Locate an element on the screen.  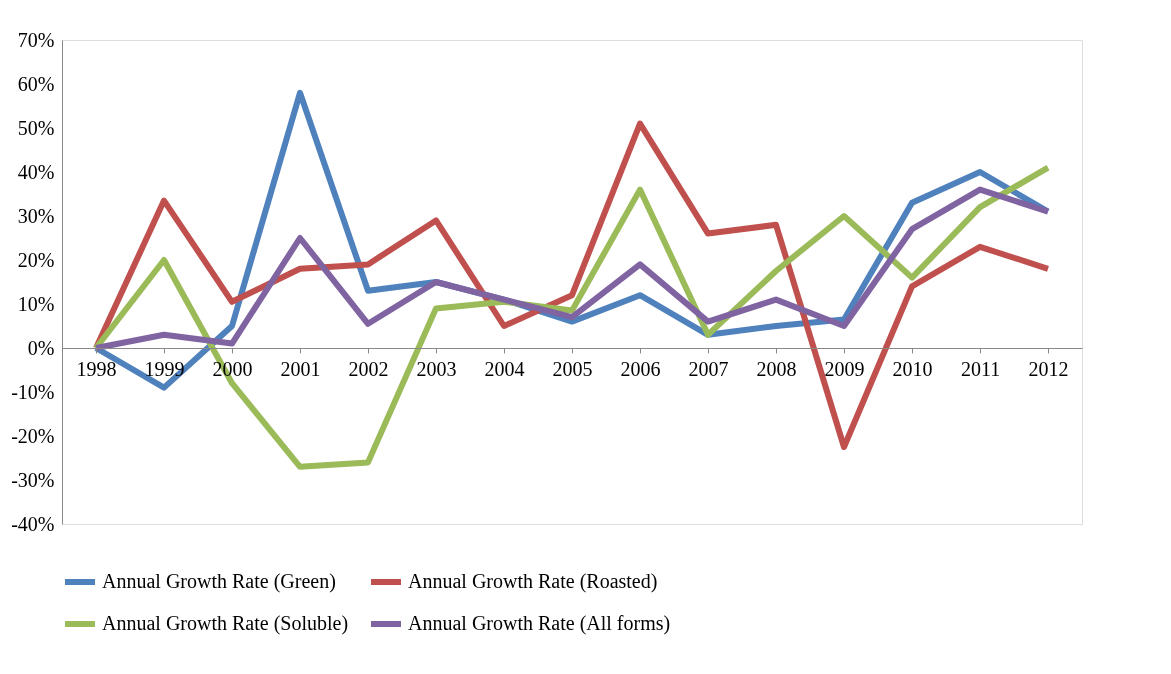
y-tick-label: -10% is located at coordinates (33, 391).